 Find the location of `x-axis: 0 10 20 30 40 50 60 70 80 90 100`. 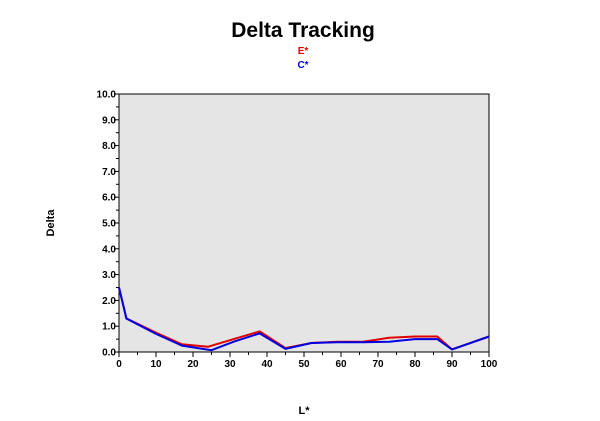

x-axis: 0 10 20 30 40 50 60 70 80 90 100 is located at coordinates (307, 361).